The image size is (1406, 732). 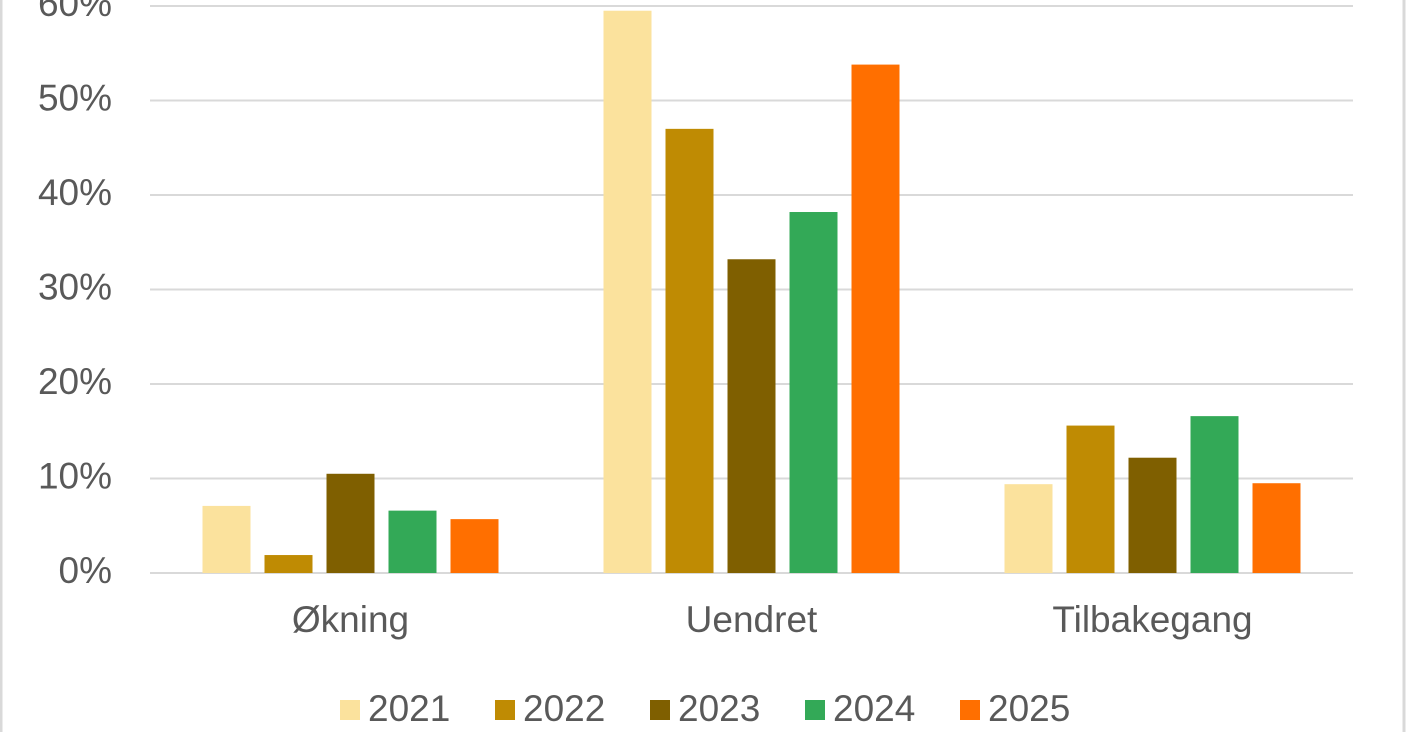 I want to click on legend-label: 2021, so click(x=409, y=708).